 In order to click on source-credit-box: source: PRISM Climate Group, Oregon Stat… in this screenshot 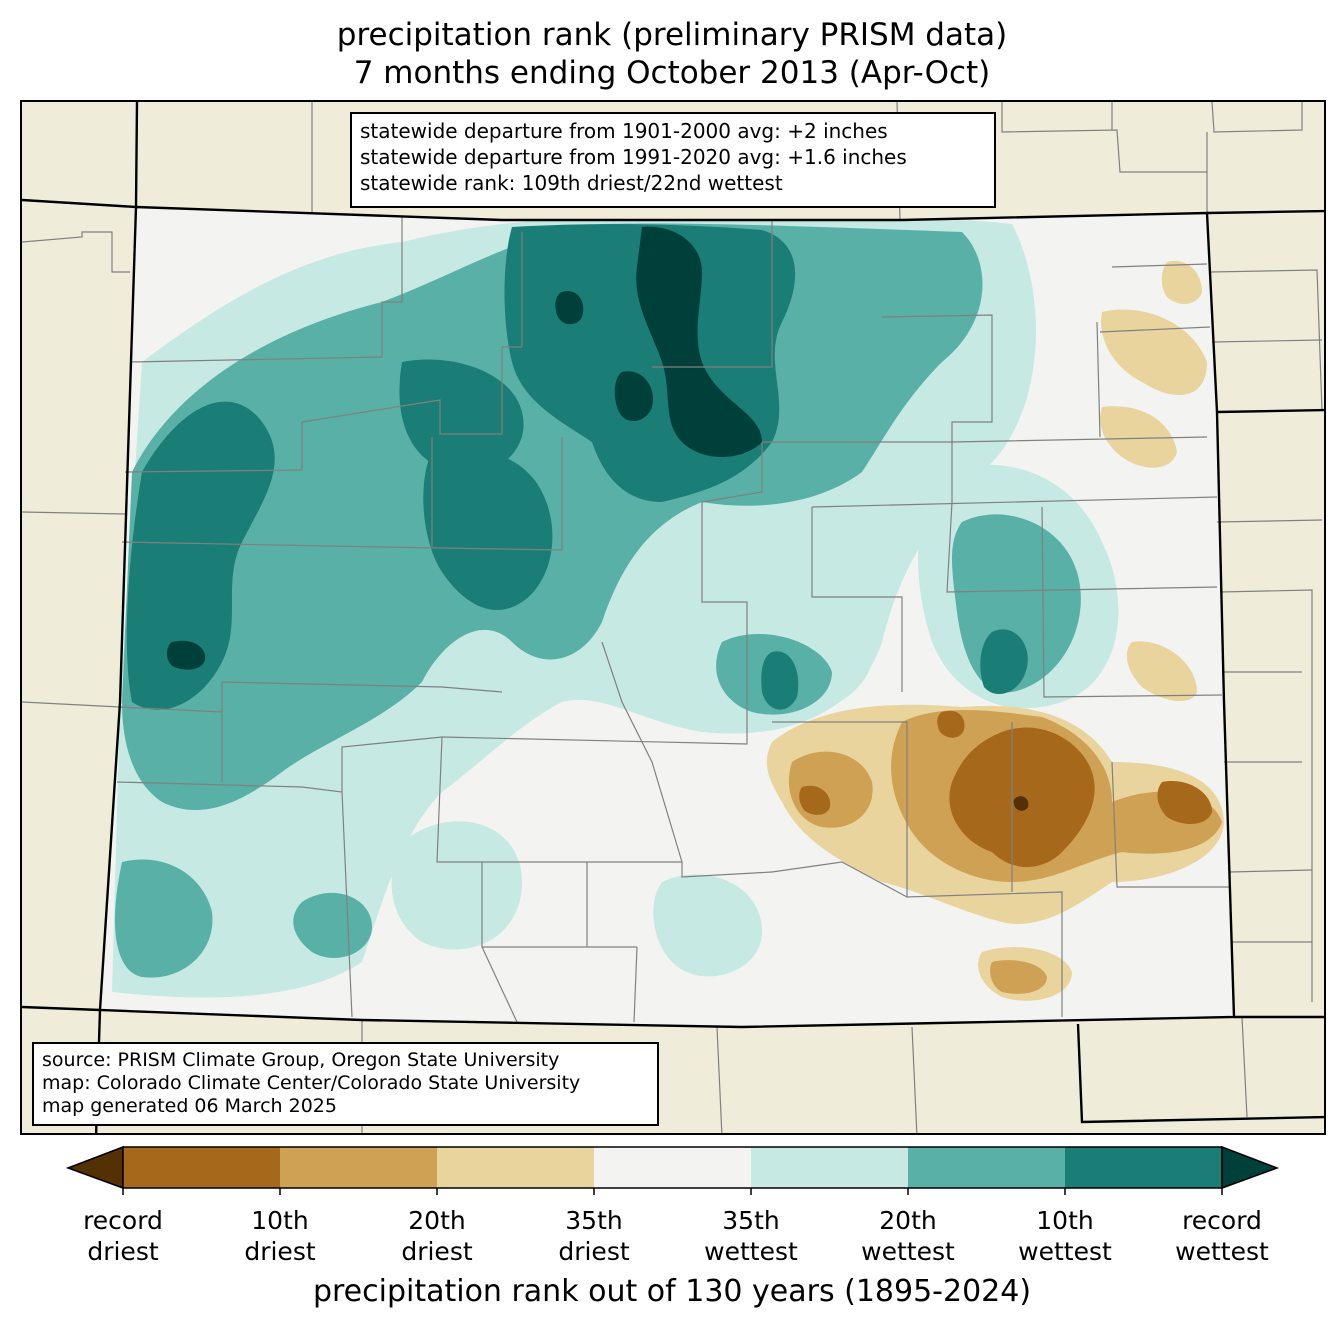, I will do `click(345, 1084)`.